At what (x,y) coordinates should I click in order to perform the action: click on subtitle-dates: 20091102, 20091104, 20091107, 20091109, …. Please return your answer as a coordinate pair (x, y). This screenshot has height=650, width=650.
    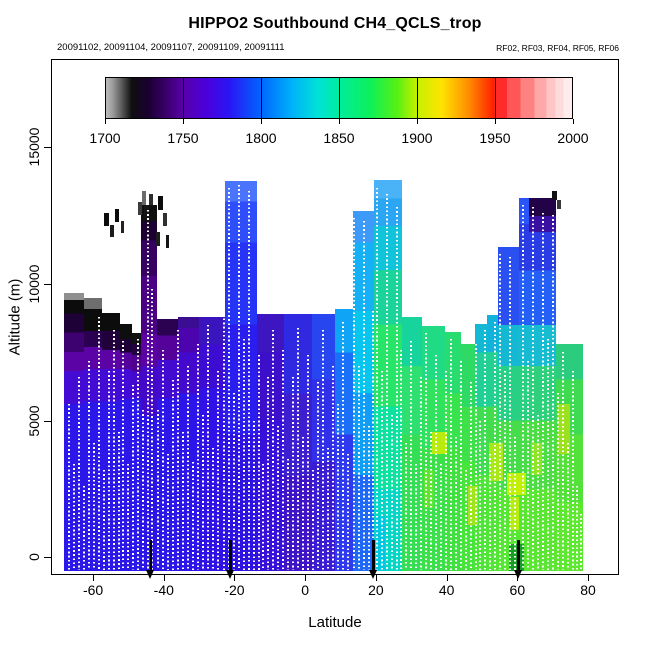
    Looking at the image, I should click on (171, 47).